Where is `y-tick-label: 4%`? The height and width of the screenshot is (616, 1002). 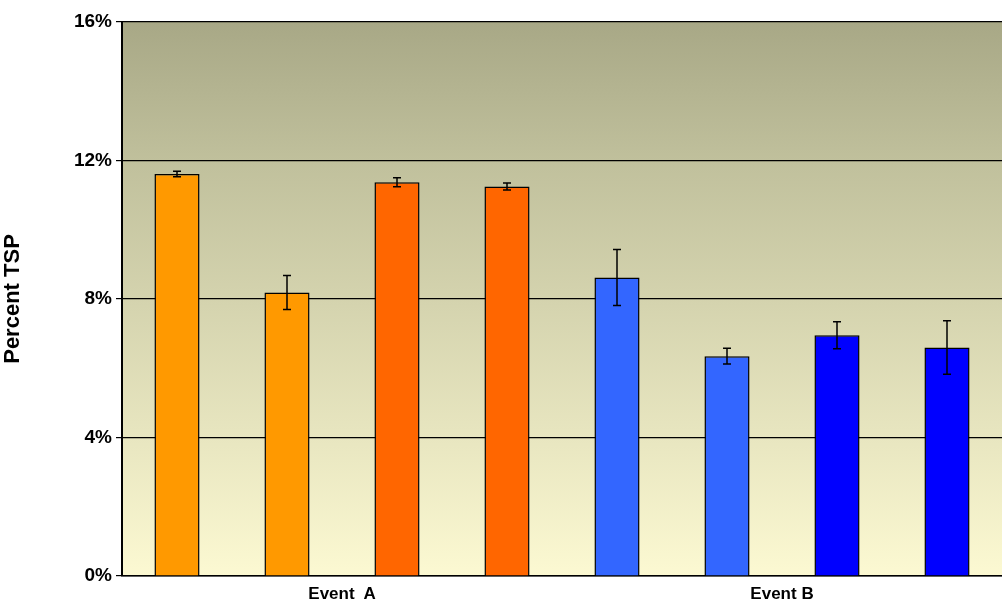 y-tick-label: 4% is located at coordinates (98, 436).